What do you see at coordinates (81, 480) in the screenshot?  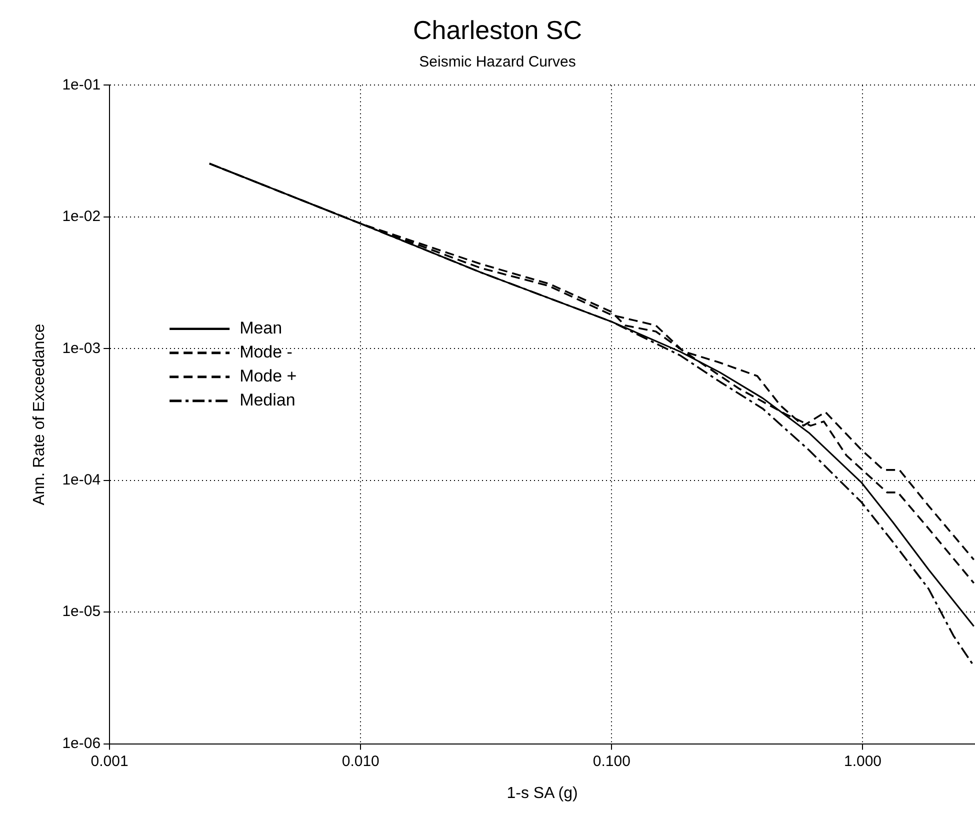 I see `y-tick-label: 1e-04` at bounding box center [81, 480].